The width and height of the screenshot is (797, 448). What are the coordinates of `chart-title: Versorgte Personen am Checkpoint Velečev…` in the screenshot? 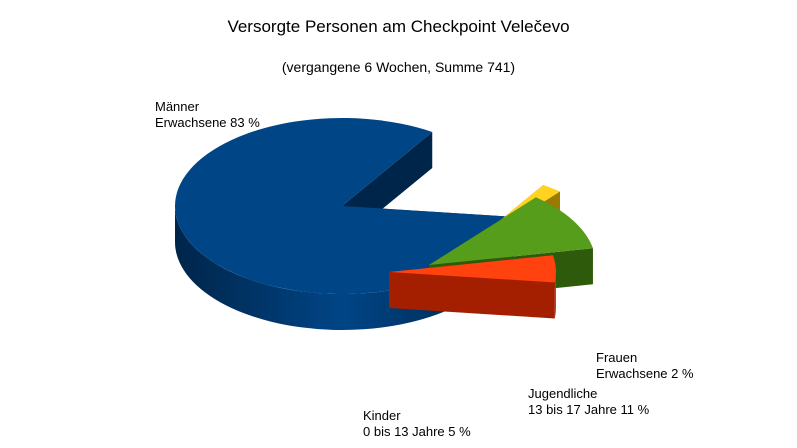 It's located at (398, 26).